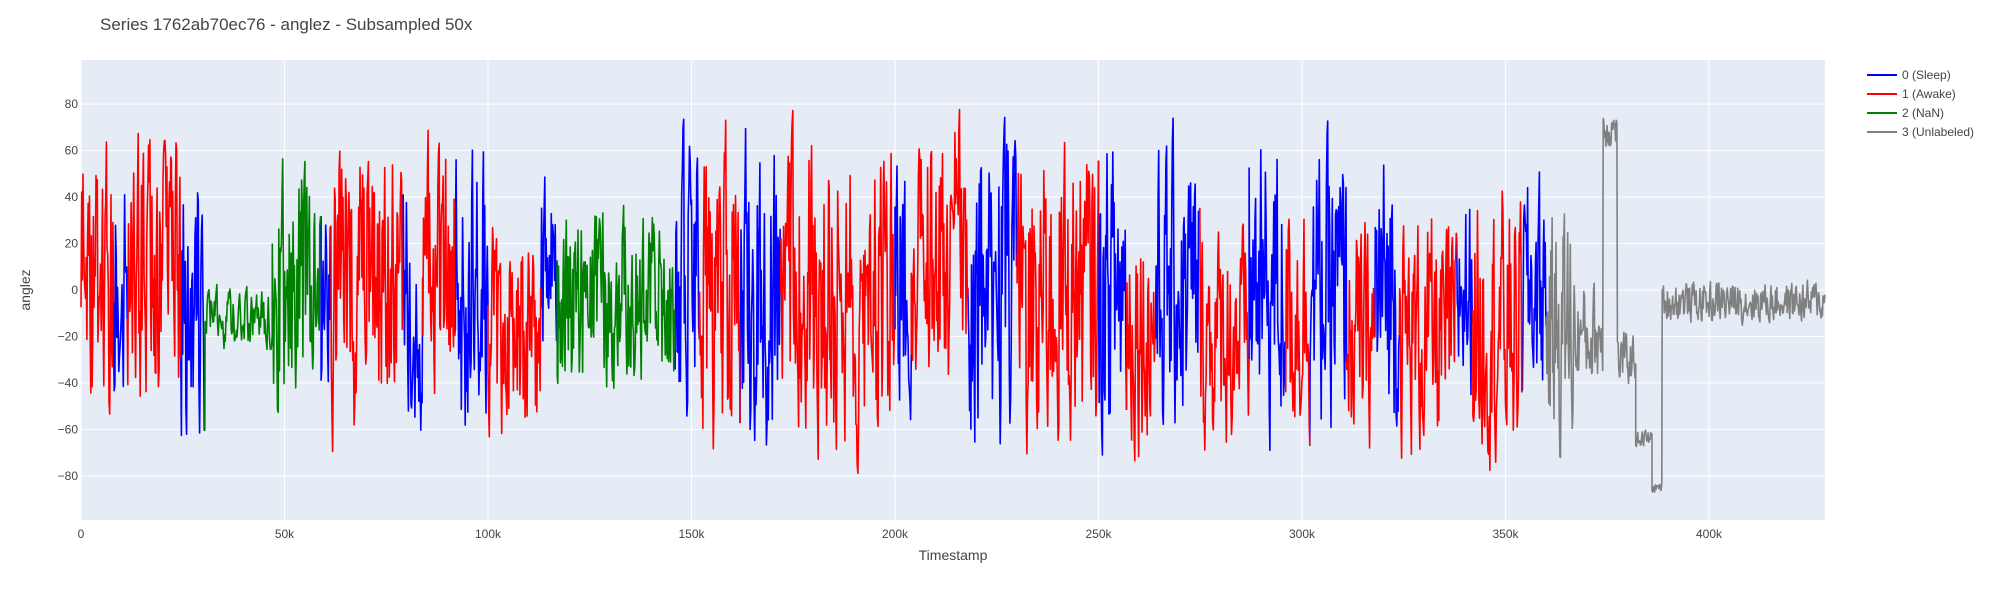 Image resolution: width=2000 pixels, height=600 pixels. Describe the element at coordinates (72, 104) in the screenshot. I see `y-tick-label: 80` at that location.